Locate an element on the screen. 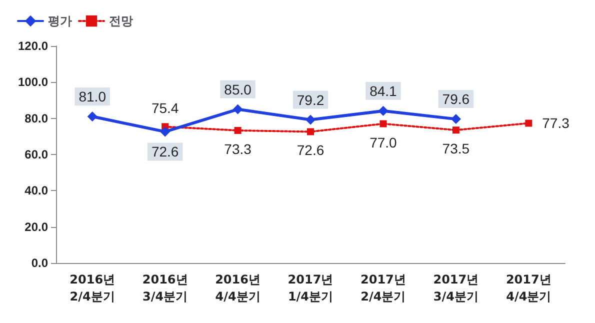  x-tick-label: 2016년 2/4분기 is located at coordinates (93, 288).